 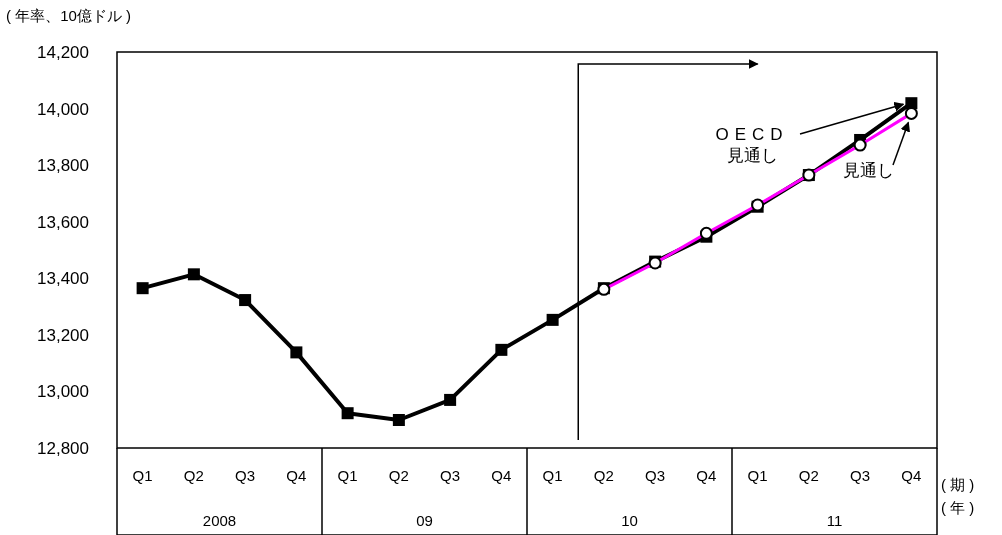 I want to click on text: 2008, so click(x=219, y=520).